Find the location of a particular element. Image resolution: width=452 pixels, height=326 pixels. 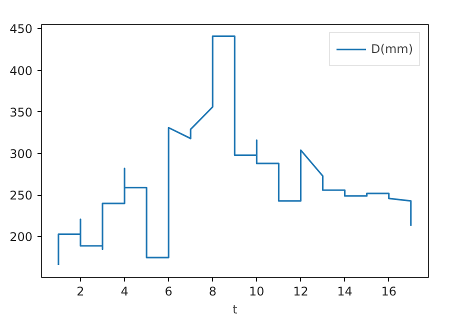

x-tick-label: 8 is located at coordinates (212, 291).